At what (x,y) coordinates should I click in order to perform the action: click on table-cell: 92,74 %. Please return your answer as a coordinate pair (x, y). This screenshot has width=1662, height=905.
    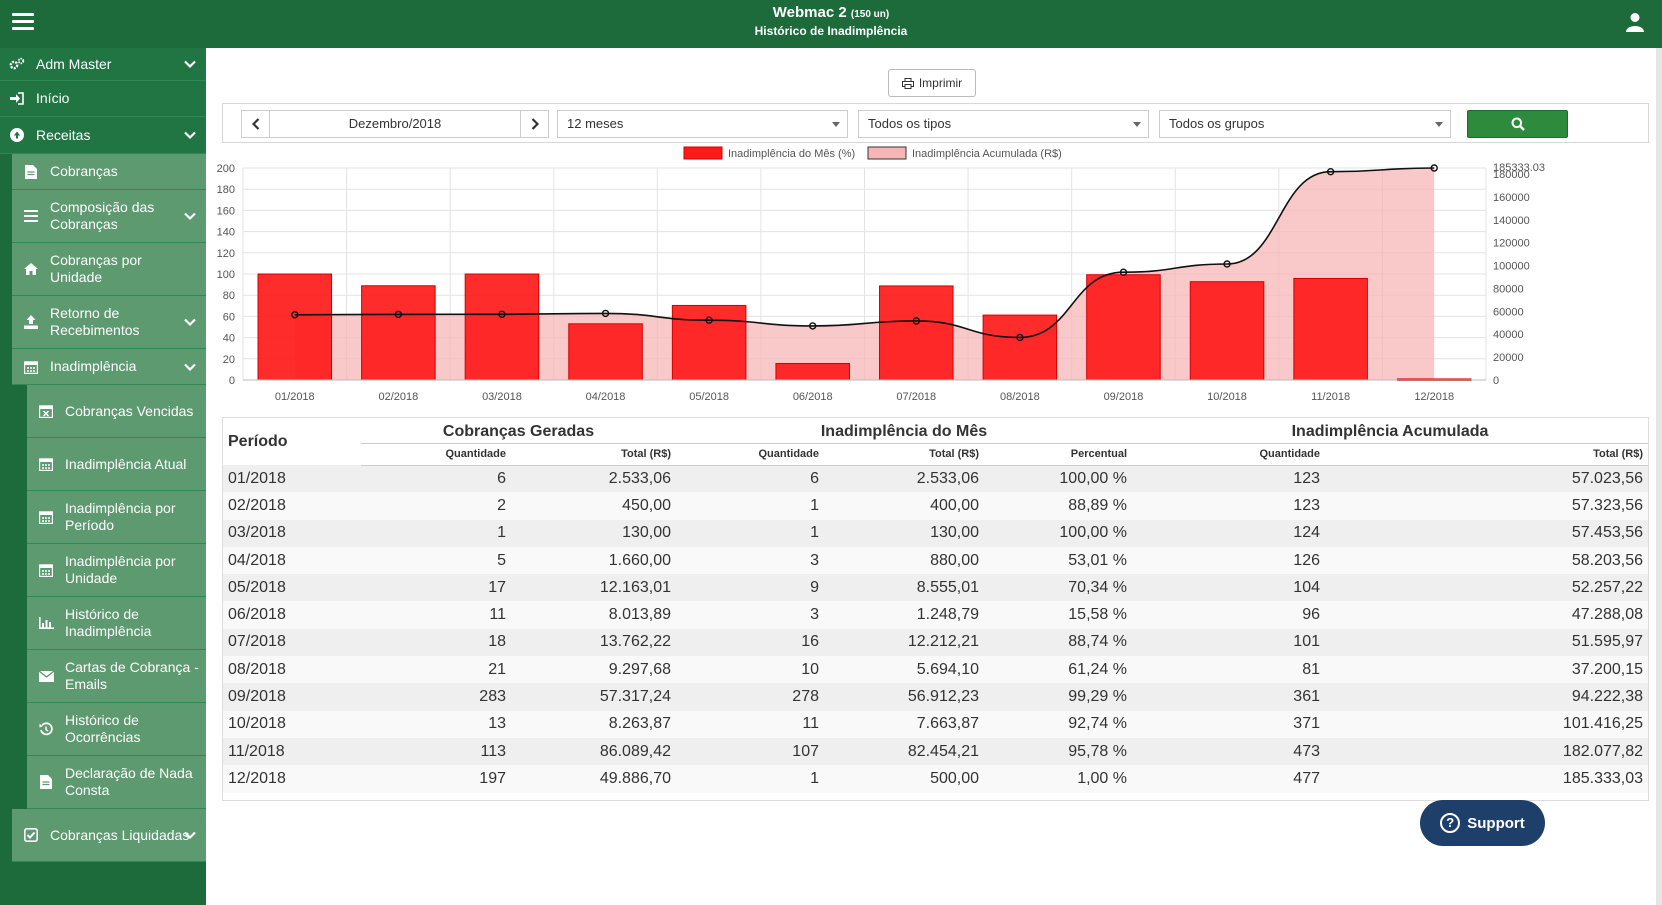
    Looking at the image, I should click on (1058, 724).